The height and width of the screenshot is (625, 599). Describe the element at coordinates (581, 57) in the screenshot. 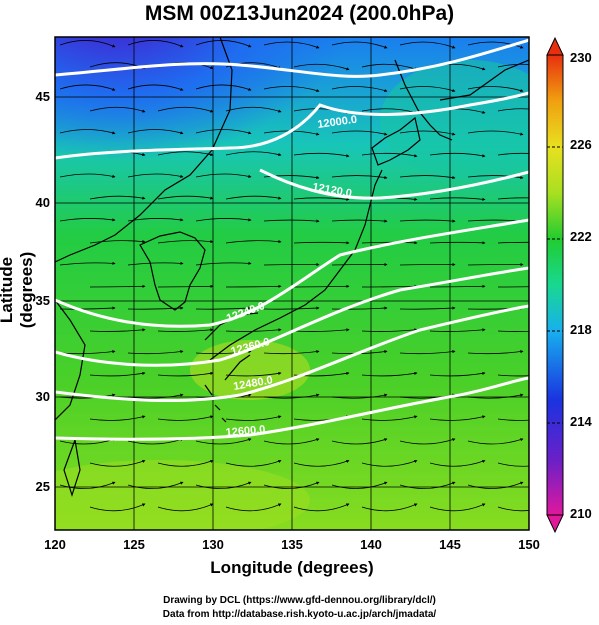

I see `colorbar-label-230: 230` at that location.